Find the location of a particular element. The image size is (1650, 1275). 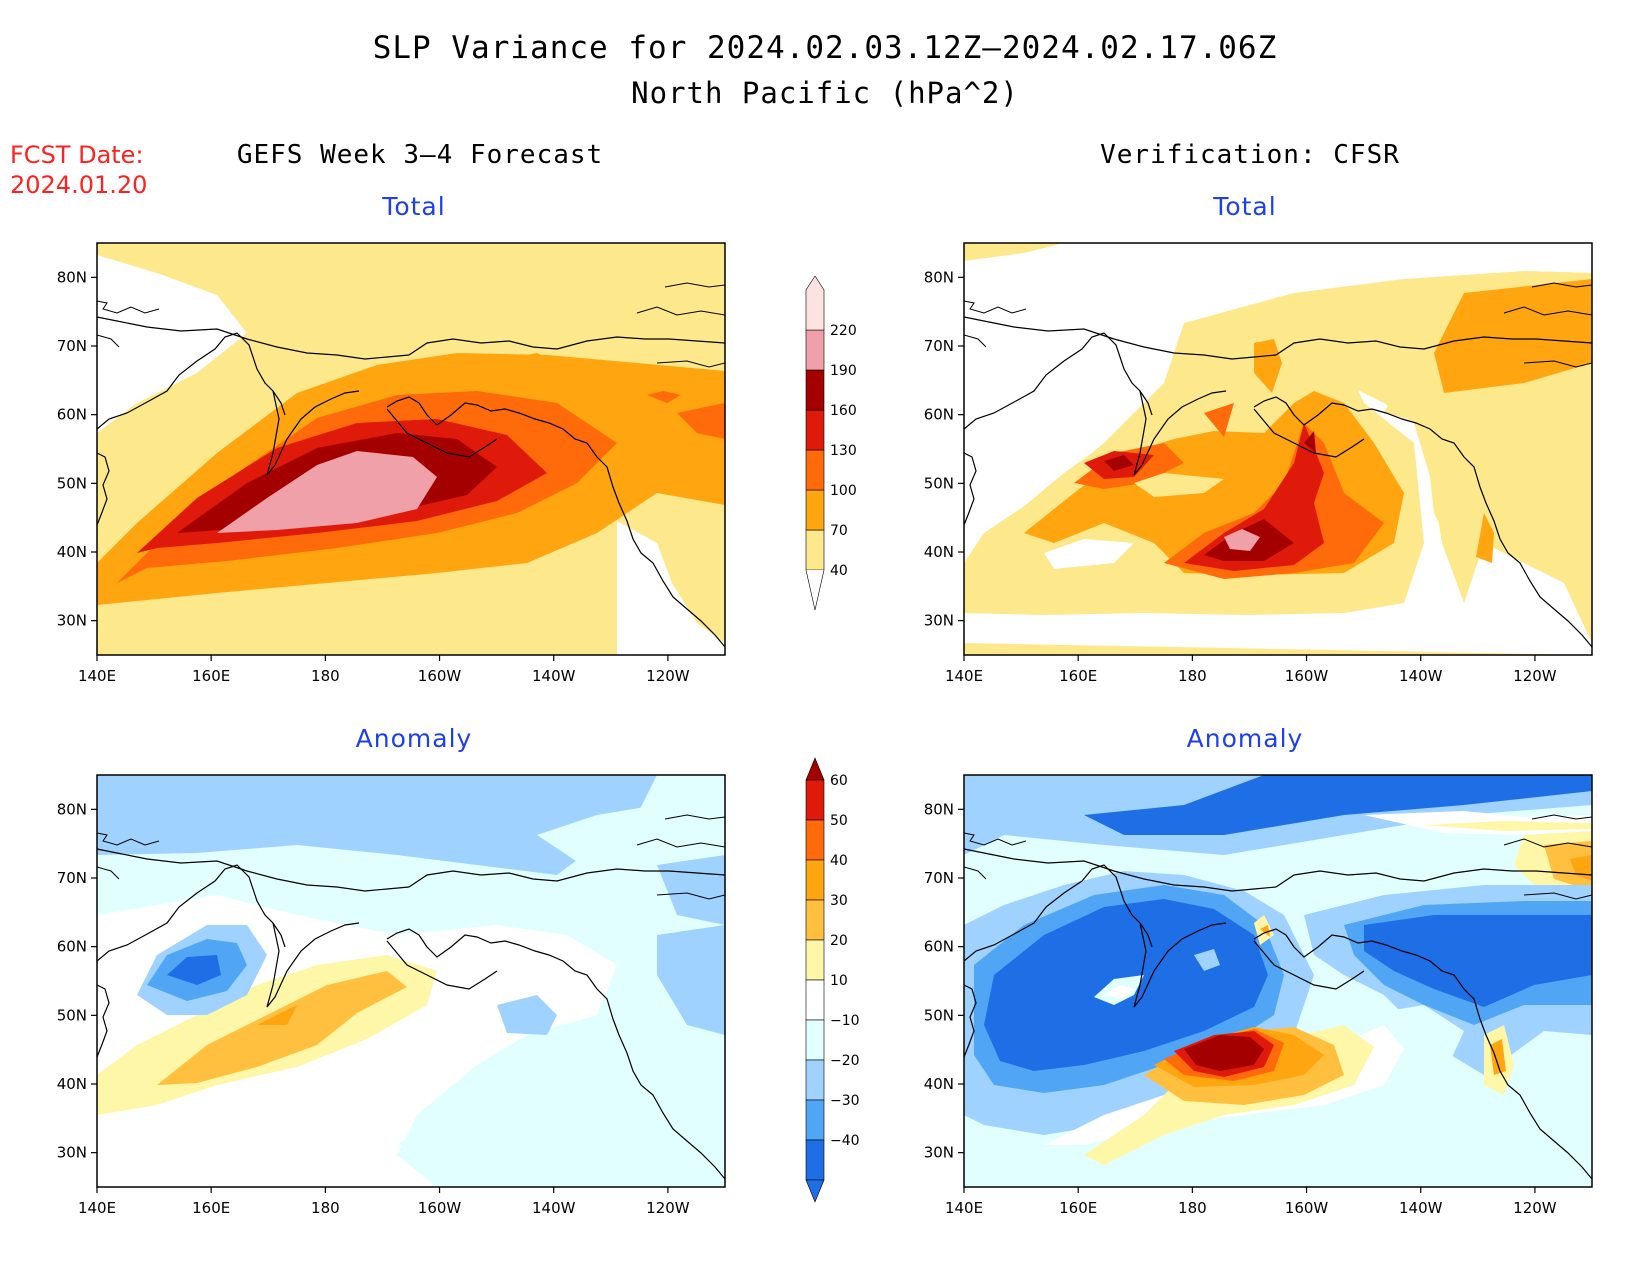

anomaly-colorbar: 60 50 40 30 20 10 −10 −20 −30 −40 is located at coordinates (832, 980).